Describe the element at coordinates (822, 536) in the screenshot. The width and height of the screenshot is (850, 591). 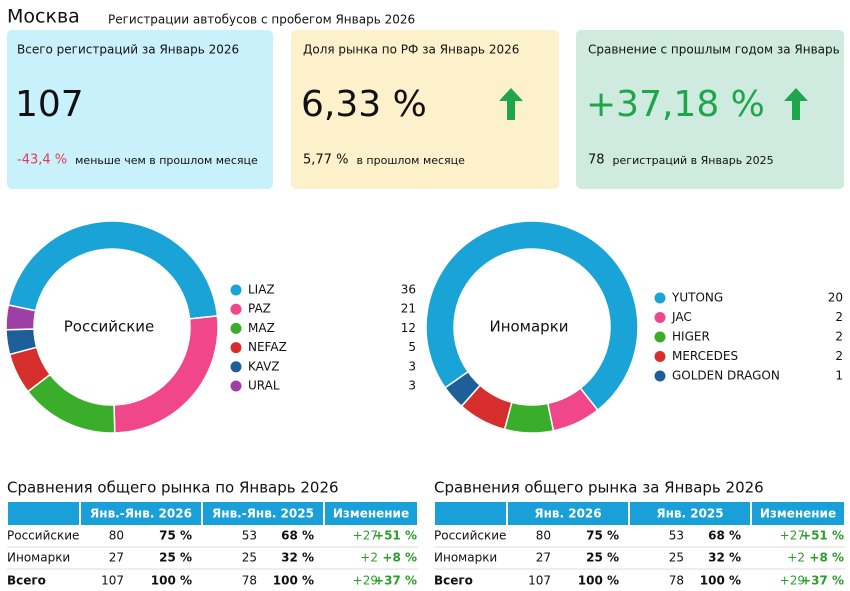
I see `table-cell: +51 %` at that location.